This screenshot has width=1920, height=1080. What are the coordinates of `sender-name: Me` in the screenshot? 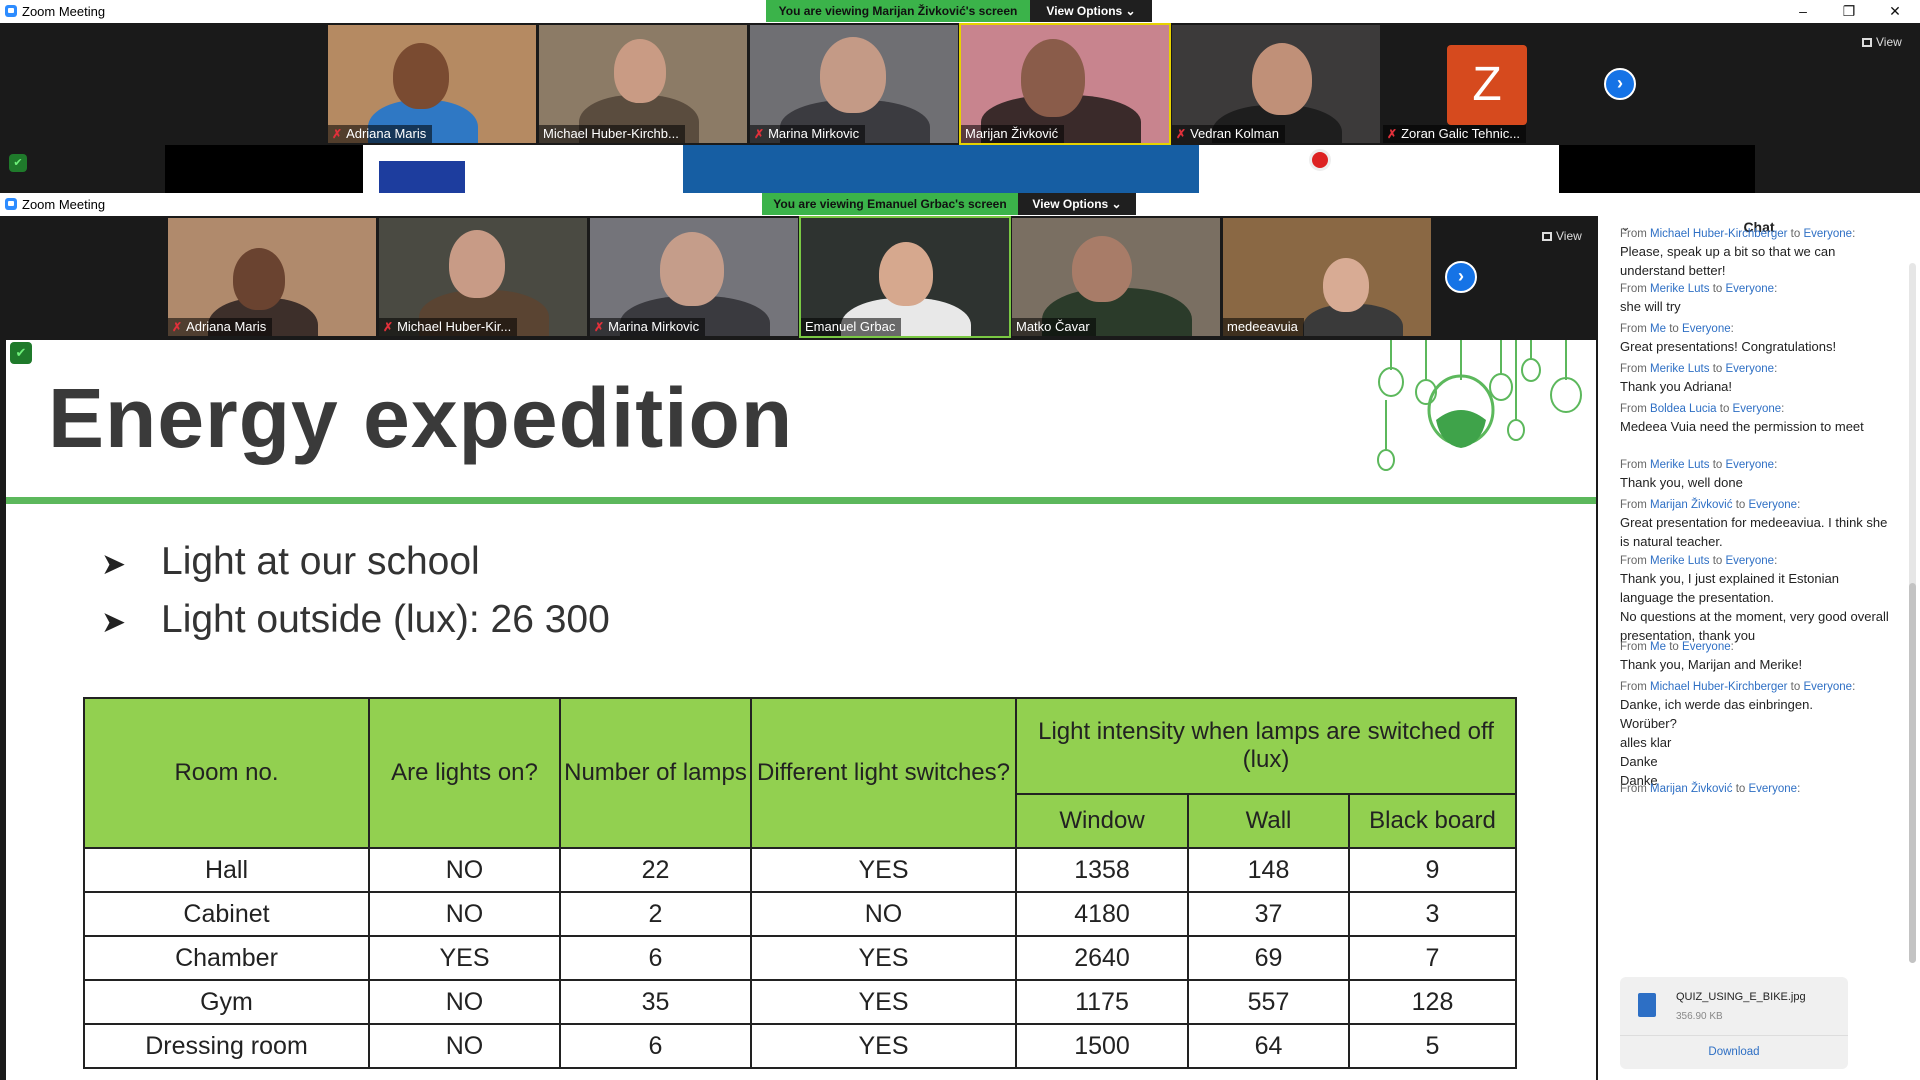 It's located at (1658, 647).